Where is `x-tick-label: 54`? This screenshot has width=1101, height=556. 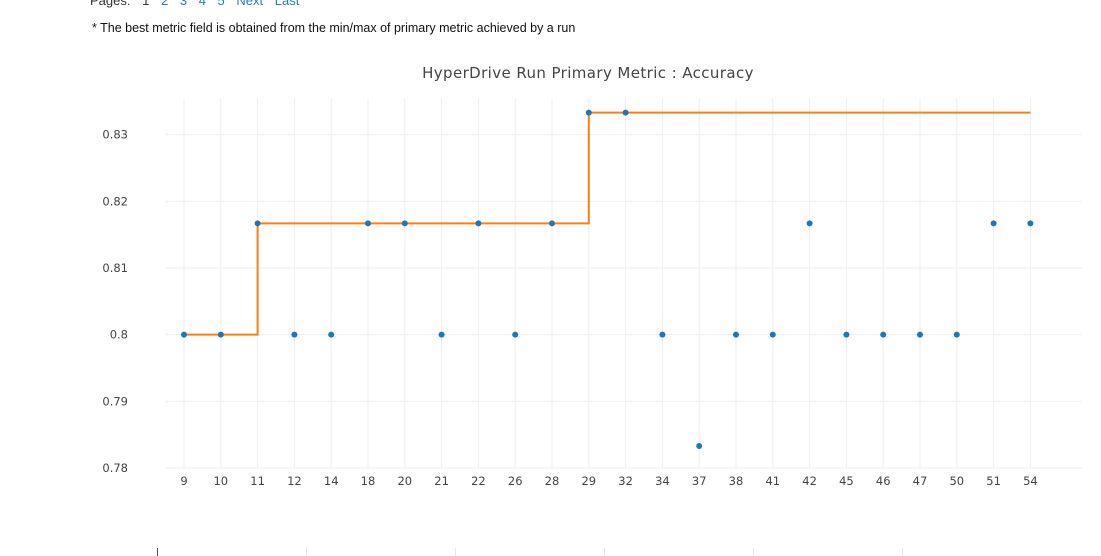 x-tick-label: 54 is located at coordinates (1030, 481).